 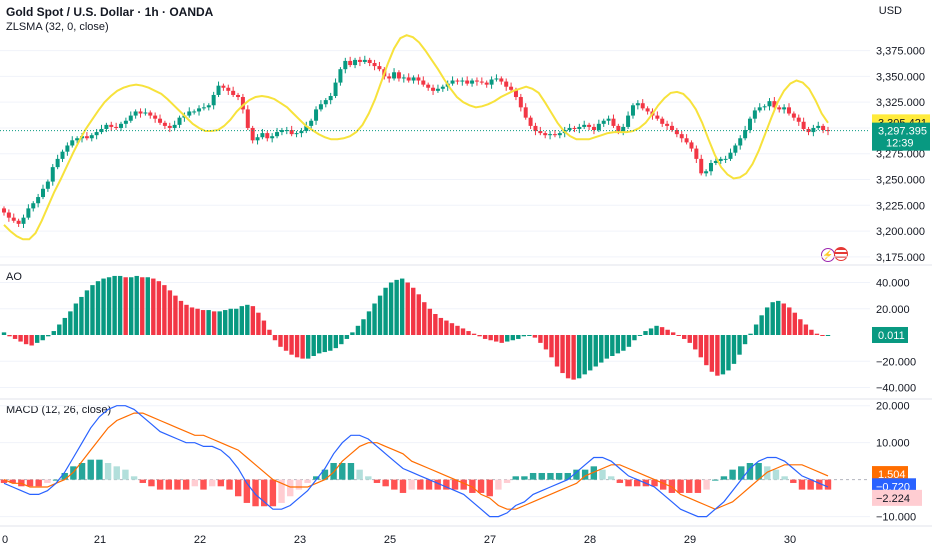 I want to click on lightning-icon: ⚡, so click(x=828, y=255).